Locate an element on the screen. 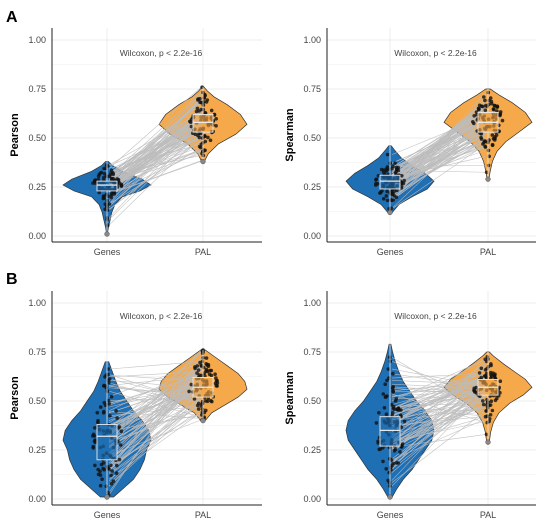 The height and width of the screenshot is (527, 550). y-axis-label: Pearson is located at coordinates (15, 398).